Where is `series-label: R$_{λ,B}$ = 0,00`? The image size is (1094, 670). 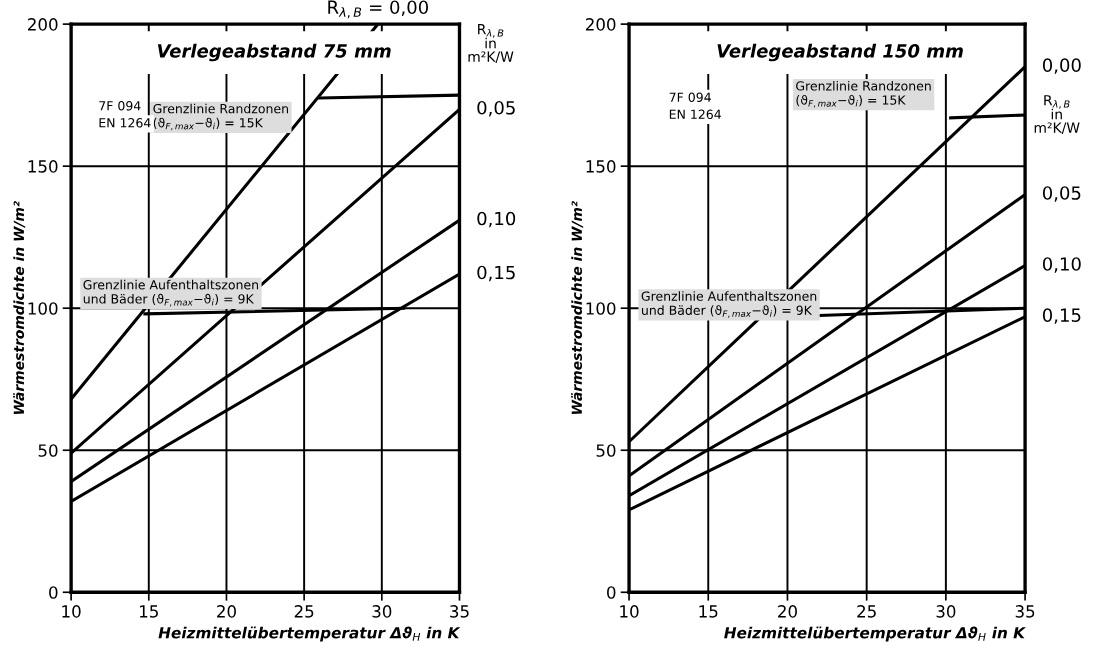
series-label: R$_{λ,B}$ = 0,00 is located at coordinates (378, 9).